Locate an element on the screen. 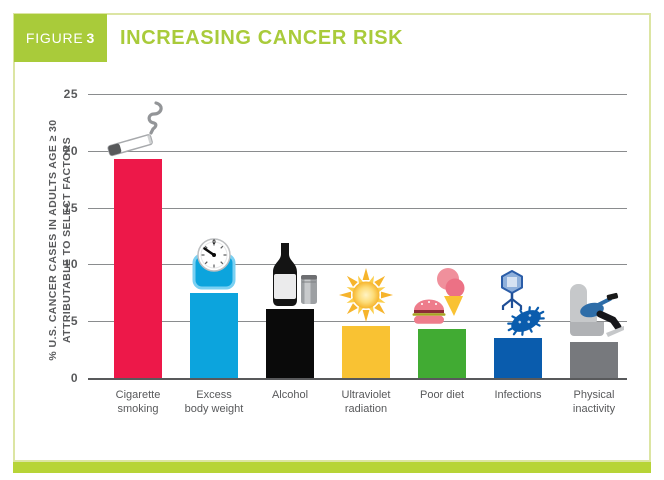  y-tick-label: 15 is located at coordinates (70, 207).